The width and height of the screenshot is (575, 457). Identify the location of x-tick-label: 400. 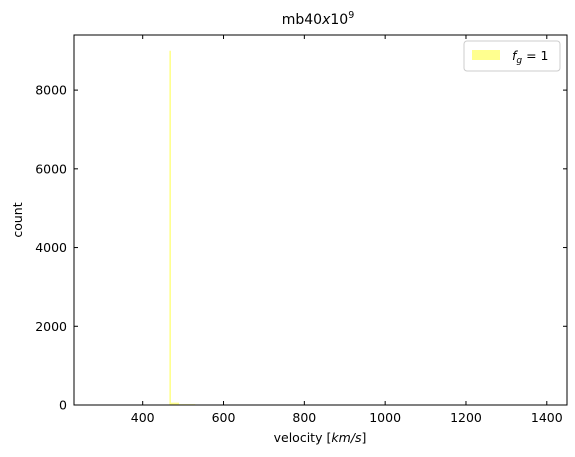
(143, 417).